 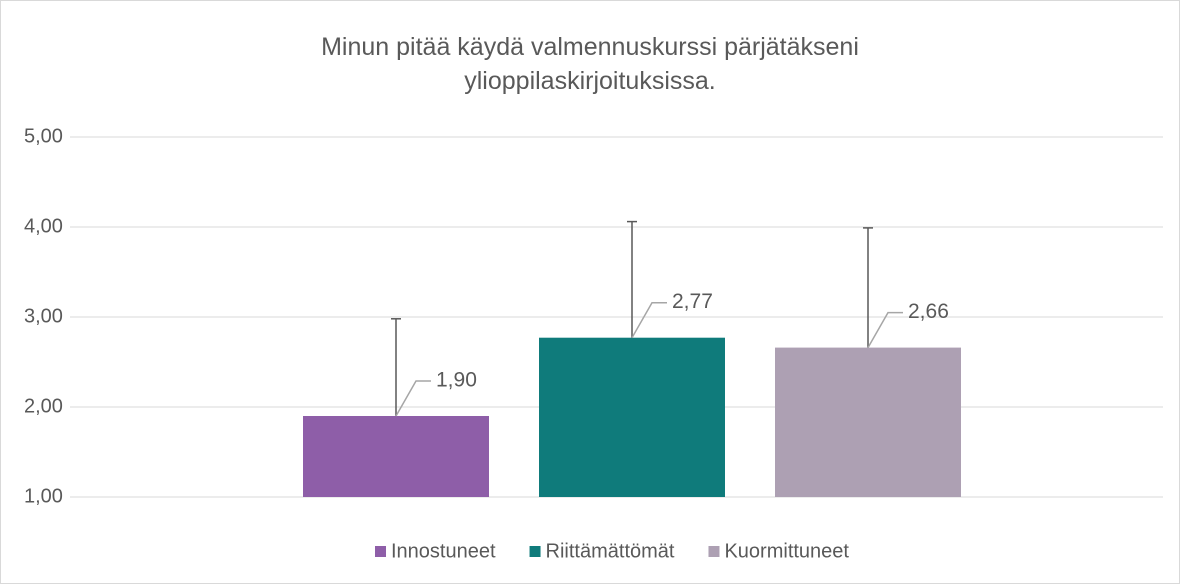 I want to click on data-label: 2,66, so click(x=928, y=311).